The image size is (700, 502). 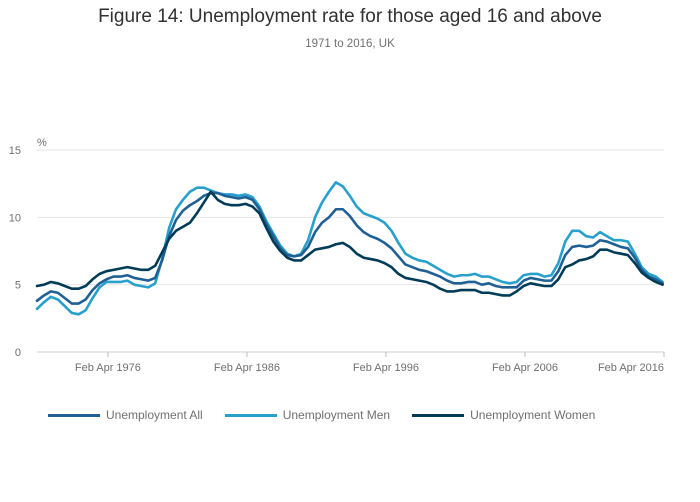 What do you see at coordinates (18, 353) in the screenshot?
I see `y-tick-label: 0` at bounding box center [18, 353].